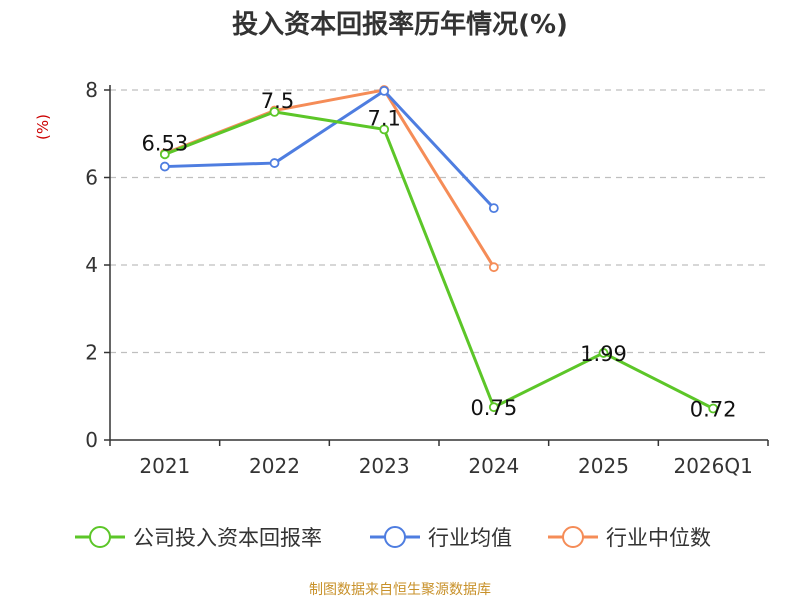 The width and height of the screenshot is (800, 600). I want to click on x-tick-label-2023: 2023, so click(384, 466).